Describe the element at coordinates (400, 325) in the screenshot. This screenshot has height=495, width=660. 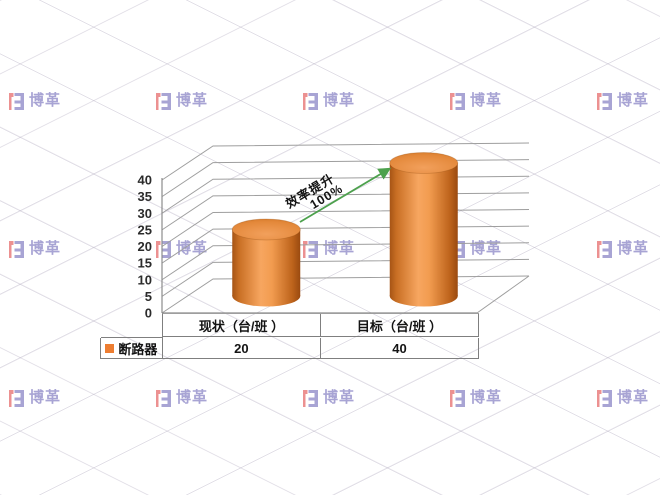
I see `category-header-target: 目标（台/班 ）` at that location.